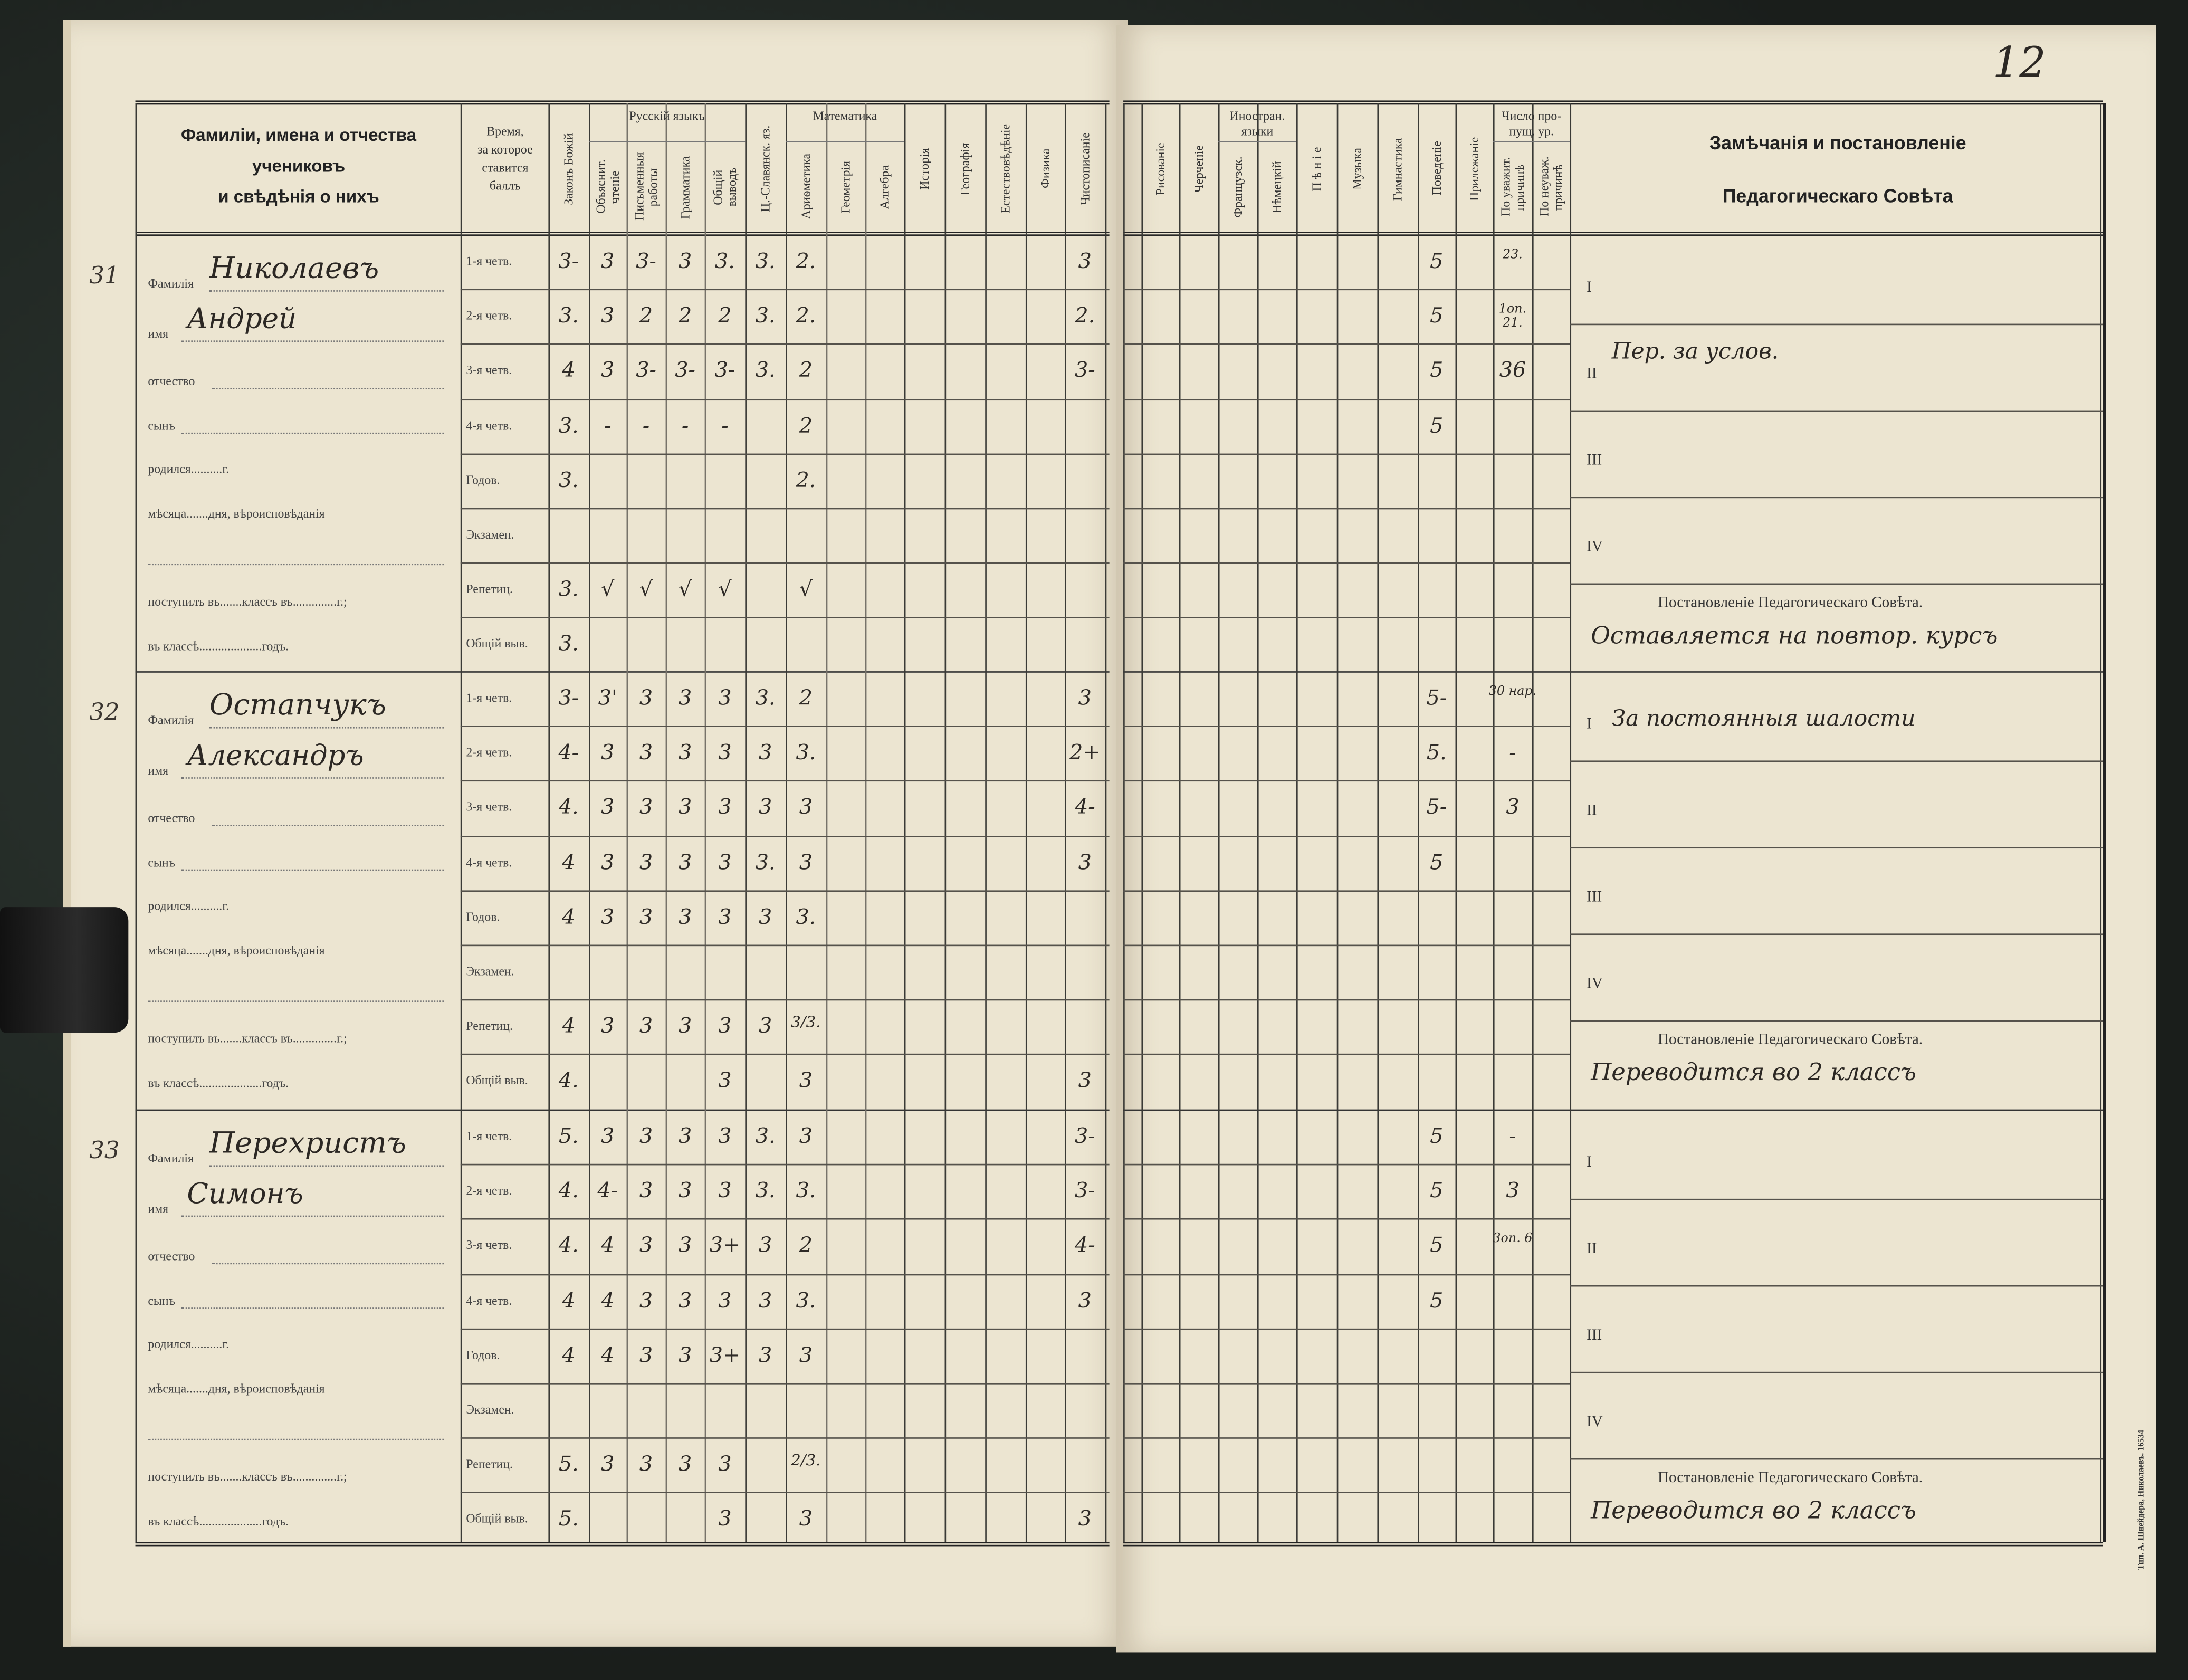 This screenshot has width=2188, height=1680. Describe the element at coordinates (806, 370) in the screenshot. I see `grade-cell: 2` at that location.